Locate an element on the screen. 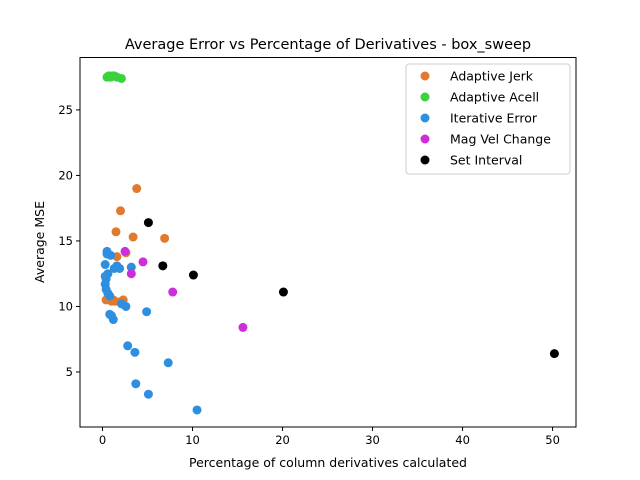 The height and width of the screenshot is (480, 640). legend-label: Adaptive Acell is located at coordinates (494, 97).